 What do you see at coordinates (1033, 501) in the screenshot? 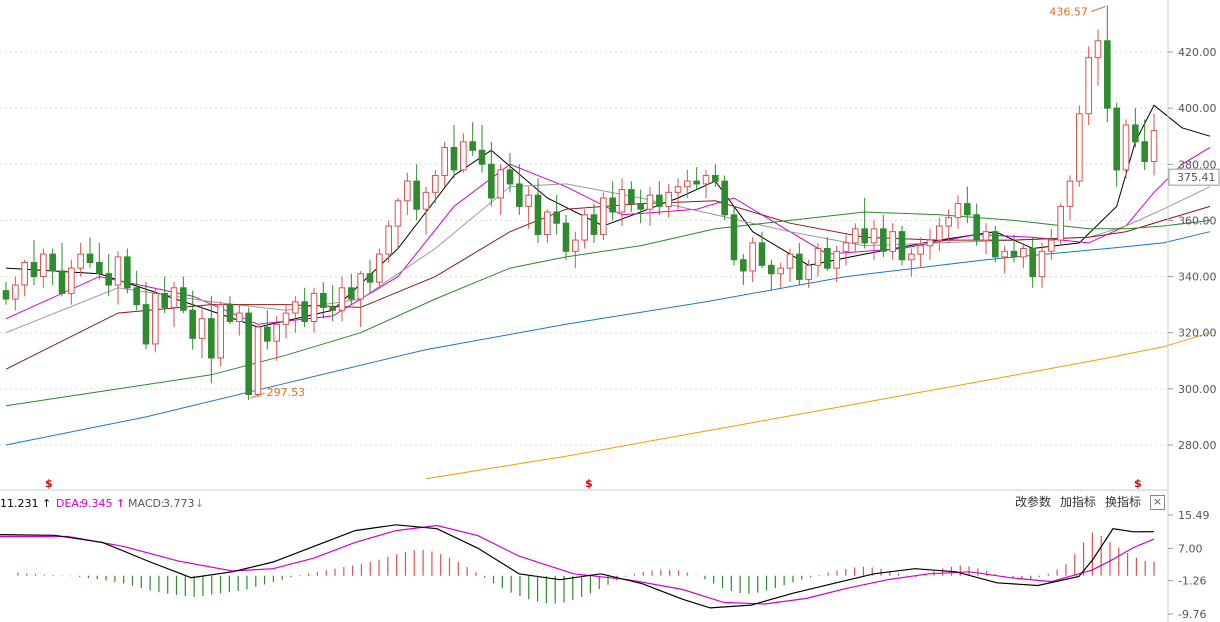
I see `params-button: 改参数` at bounding box center [1033, 501].